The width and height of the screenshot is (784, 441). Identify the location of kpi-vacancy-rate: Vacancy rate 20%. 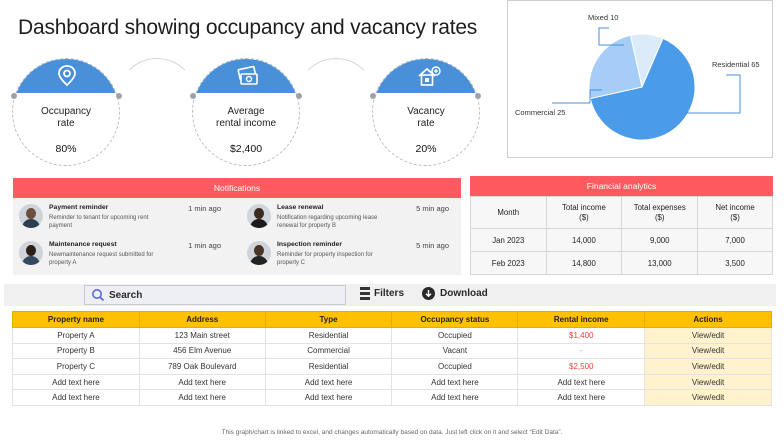
(426, 112).